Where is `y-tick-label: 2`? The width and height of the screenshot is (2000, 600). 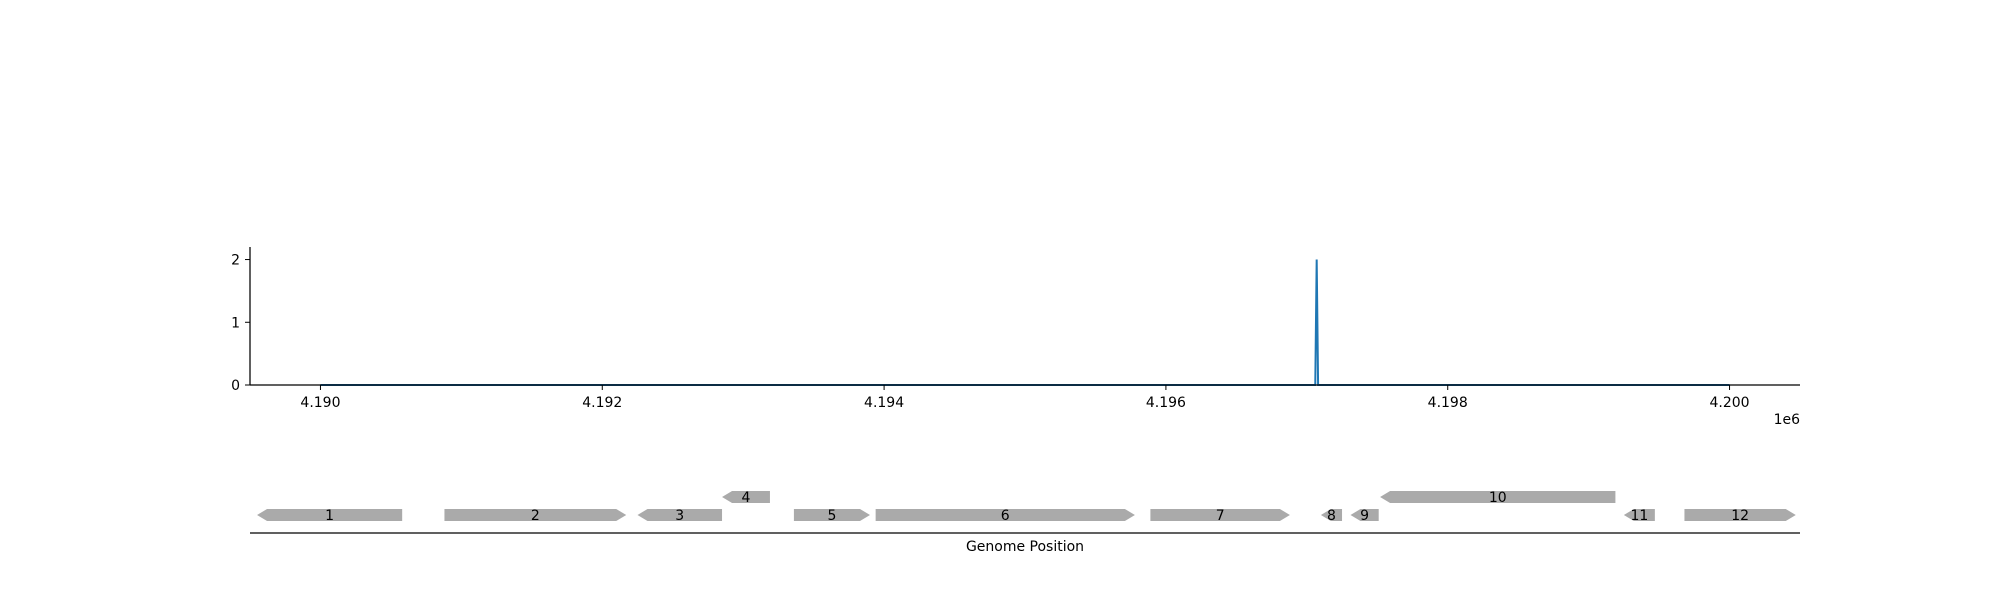 y-tick-label: 2 is located at coordinates (235, 261).